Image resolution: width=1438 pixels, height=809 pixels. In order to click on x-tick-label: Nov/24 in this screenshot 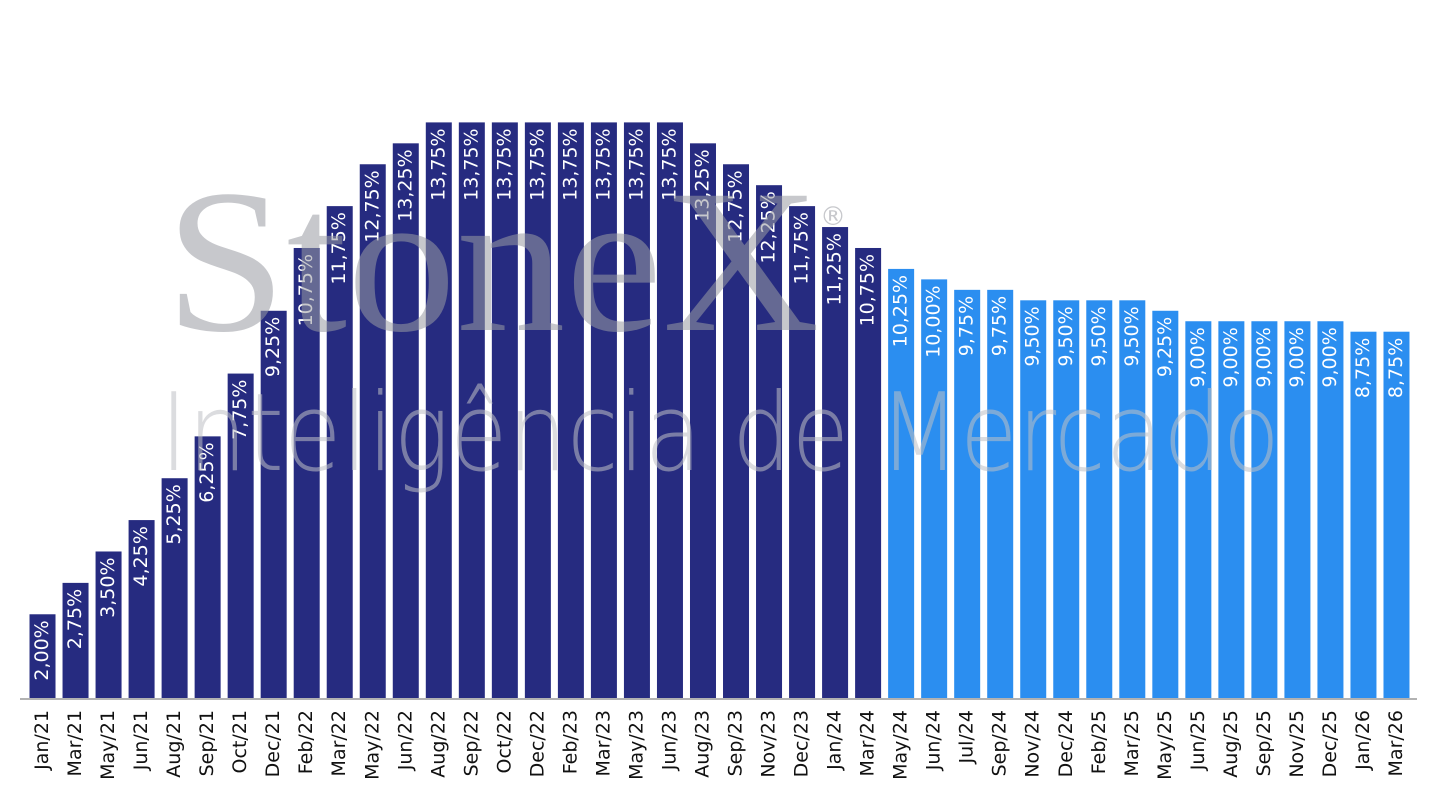, I will do `click(1033, 744)`.